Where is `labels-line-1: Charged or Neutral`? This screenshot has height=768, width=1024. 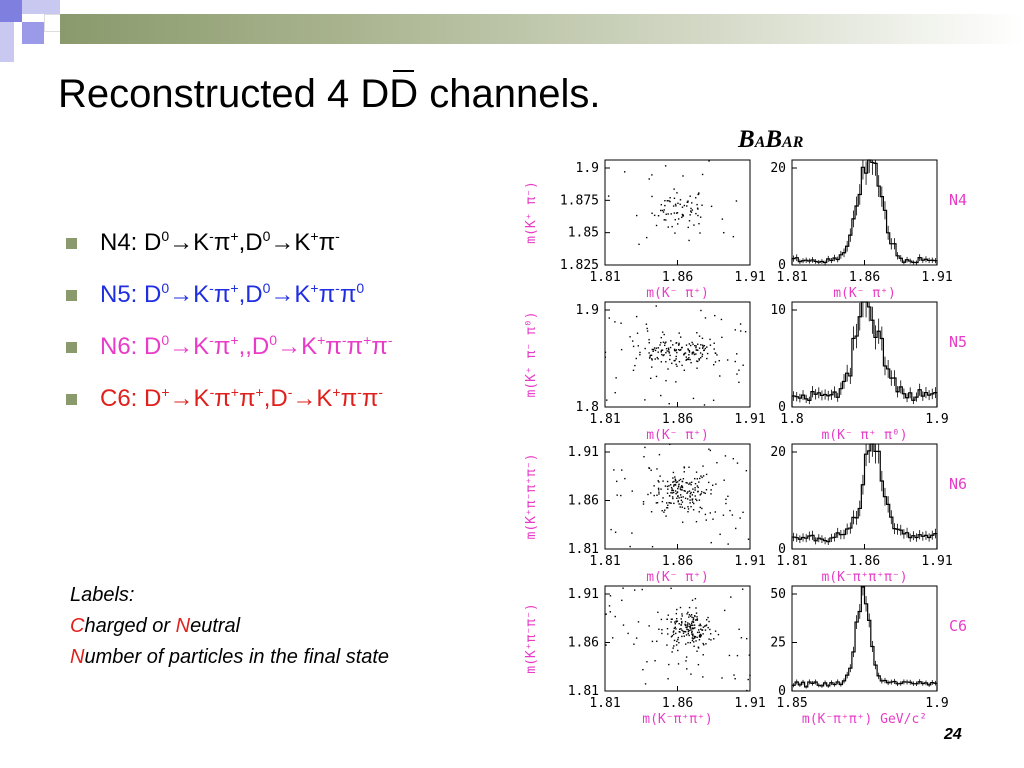
labels-line-1: Charged or Neutral is located at coordinates (155, 626).